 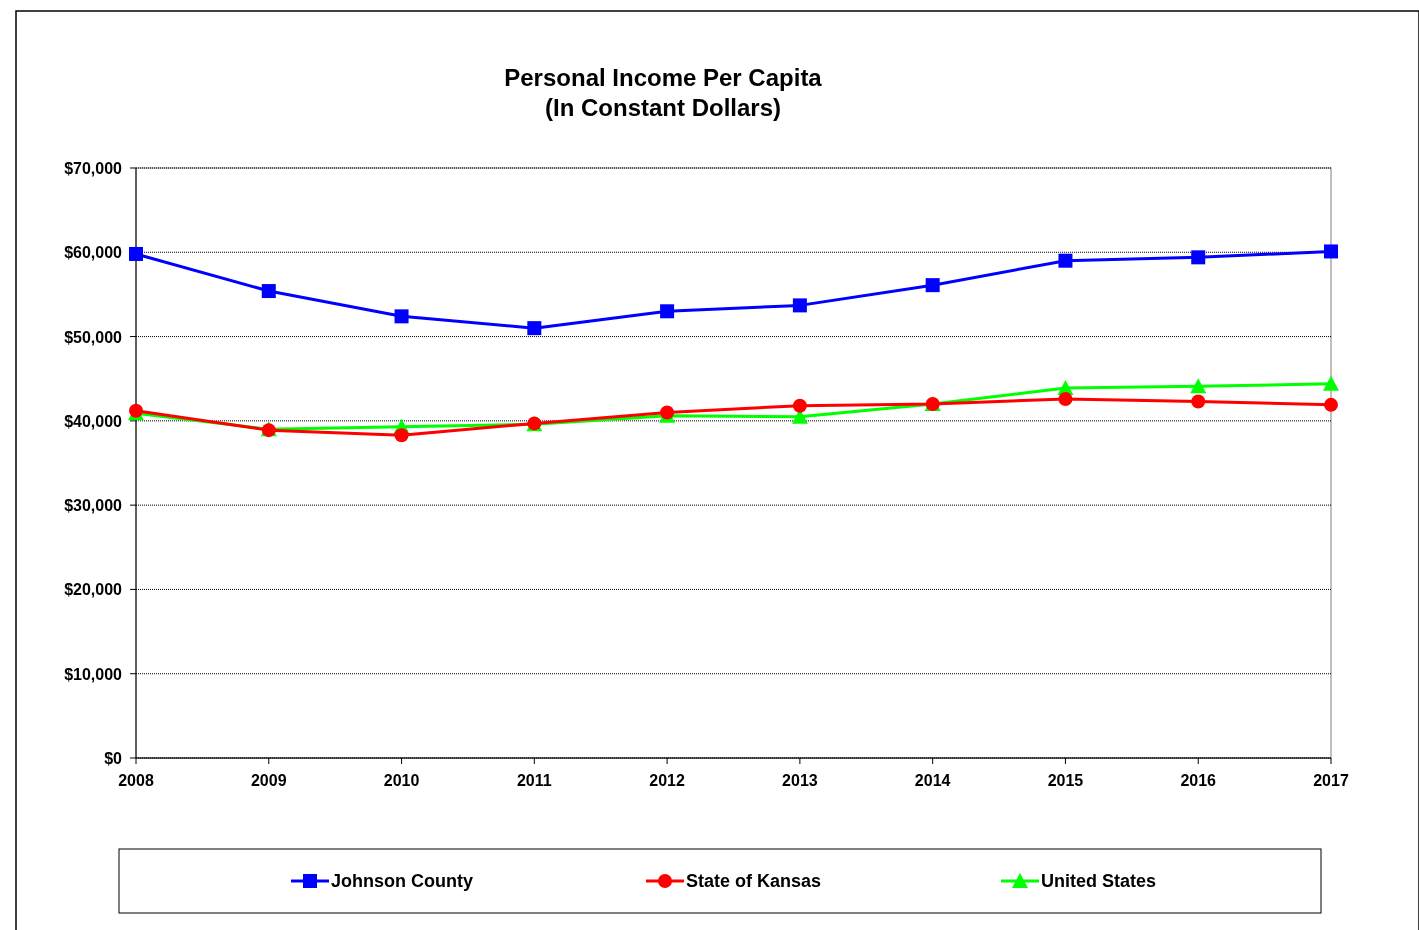 I want to click on x-tick-label: 2009, so click(x=268, y=780).